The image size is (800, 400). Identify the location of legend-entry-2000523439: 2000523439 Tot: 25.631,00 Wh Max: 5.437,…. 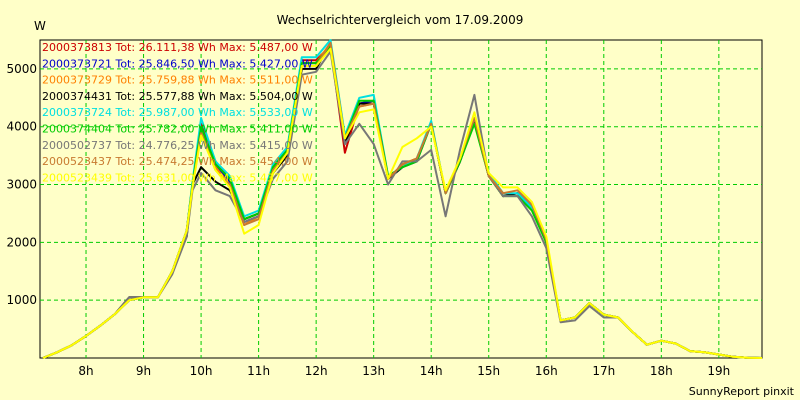
(177, 177).